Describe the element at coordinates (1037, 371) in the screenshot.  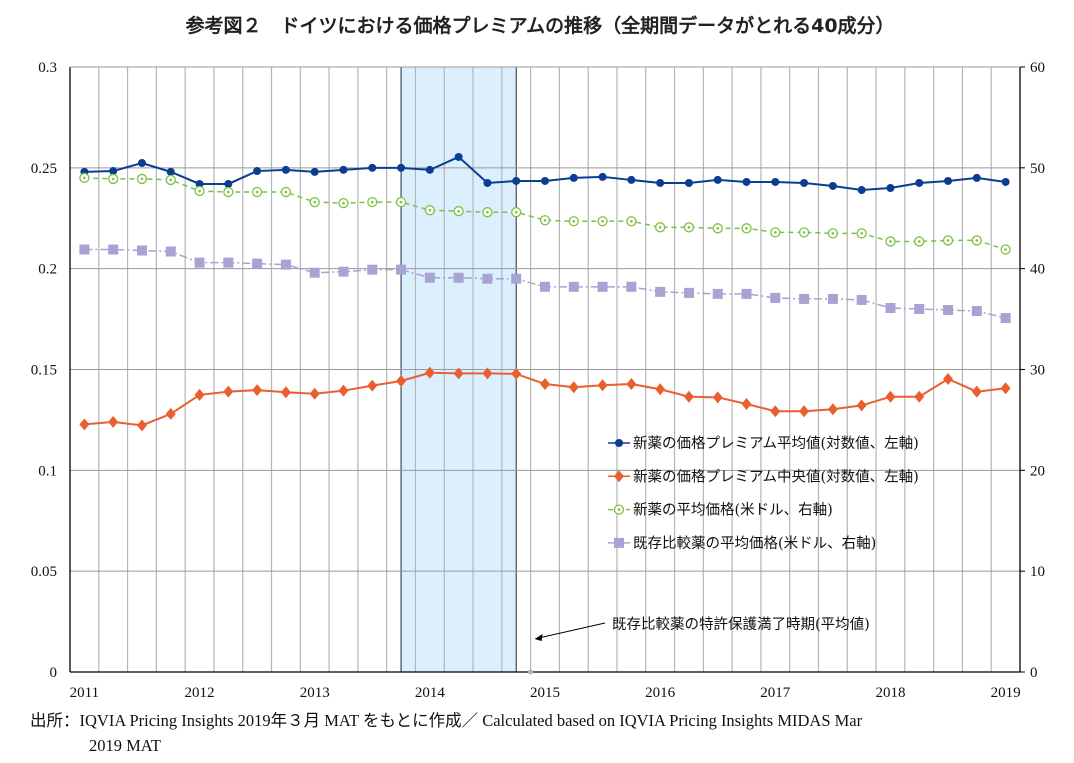
I see `right-axis-tick-label: 30` at that location.